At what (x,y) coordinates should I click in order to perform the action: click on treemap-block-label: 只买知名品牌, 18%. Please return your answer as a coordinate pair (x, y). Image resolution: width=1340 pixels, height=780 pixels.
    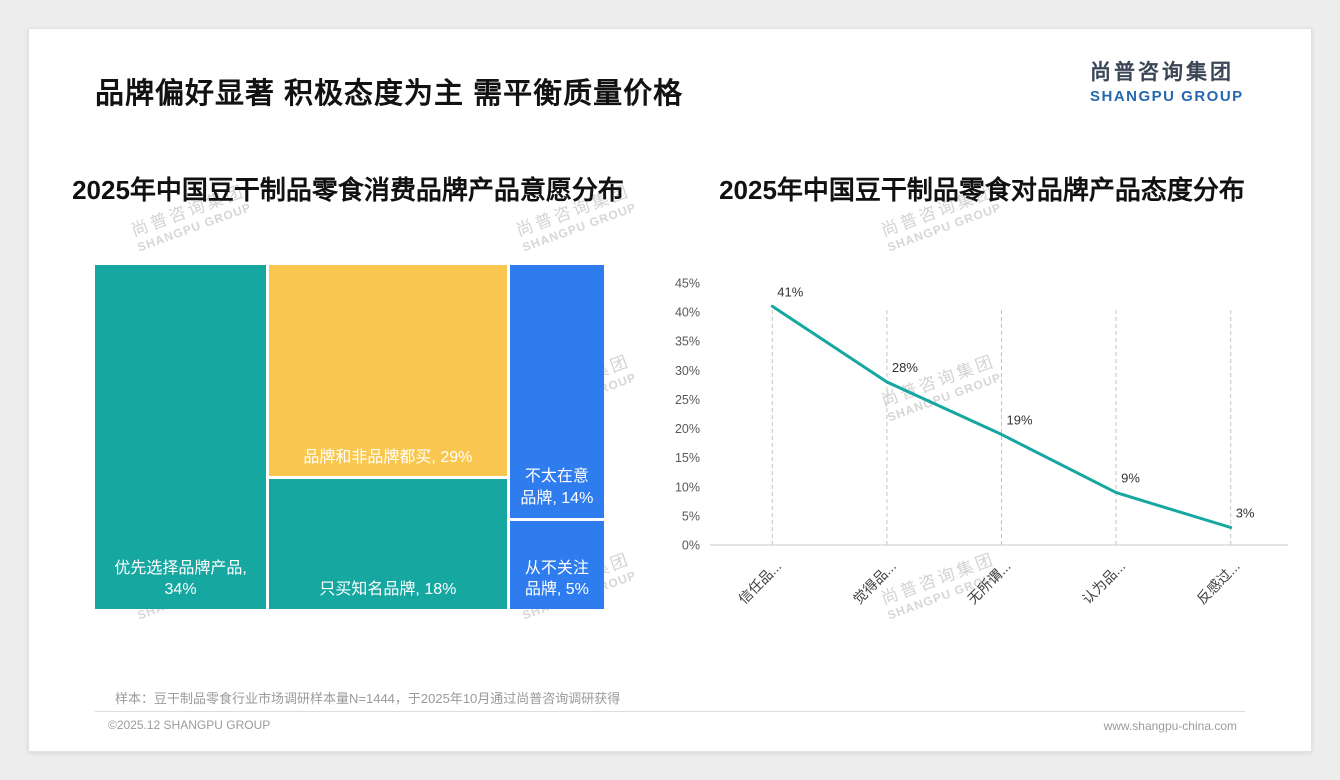
    Looking at the image, I should click on (388, 590).